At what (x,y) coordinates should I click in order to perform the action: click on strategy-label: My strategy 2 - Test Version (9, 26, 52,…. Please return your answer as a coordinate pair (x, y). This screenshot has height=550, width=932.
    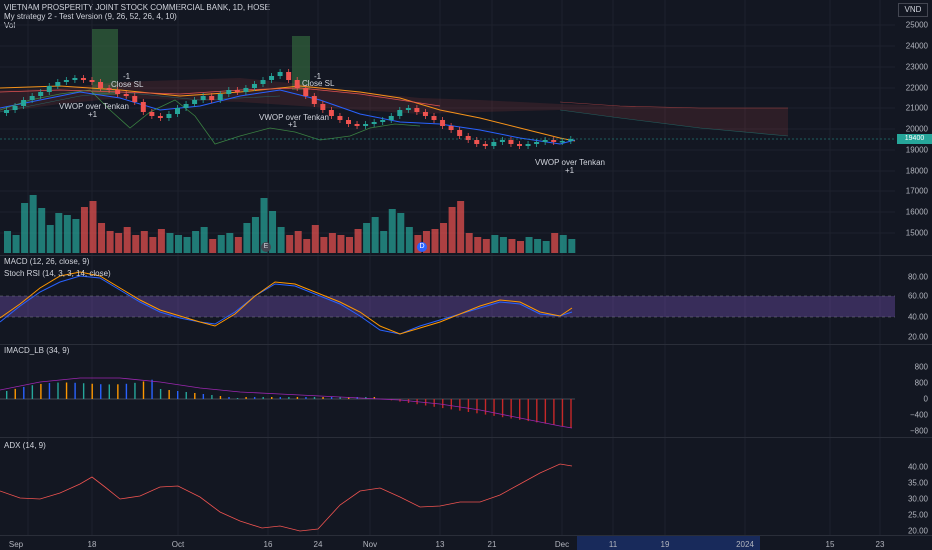
    Looking at the image, I should click on (90, 16).